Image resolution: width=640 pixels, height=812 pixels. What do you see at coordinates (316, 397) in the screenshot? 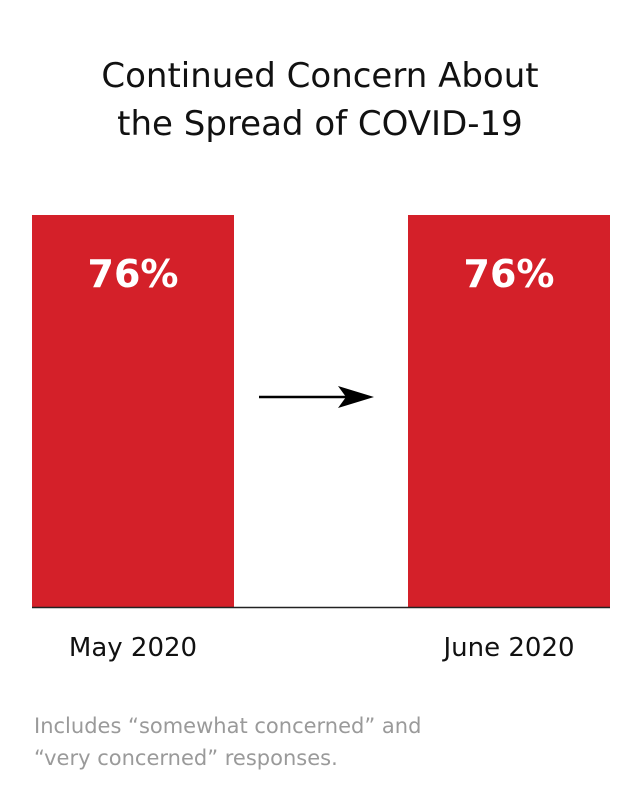
I see `right-arrow-icon` at bounding box center [316, 397].